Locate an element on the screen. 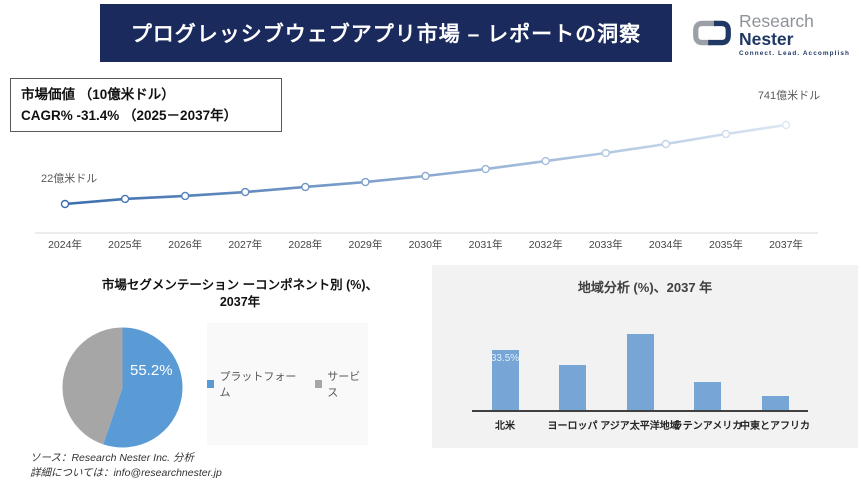  logo-tagline: Connect. Lead. Accomplish is located at coordinates (795, 53).